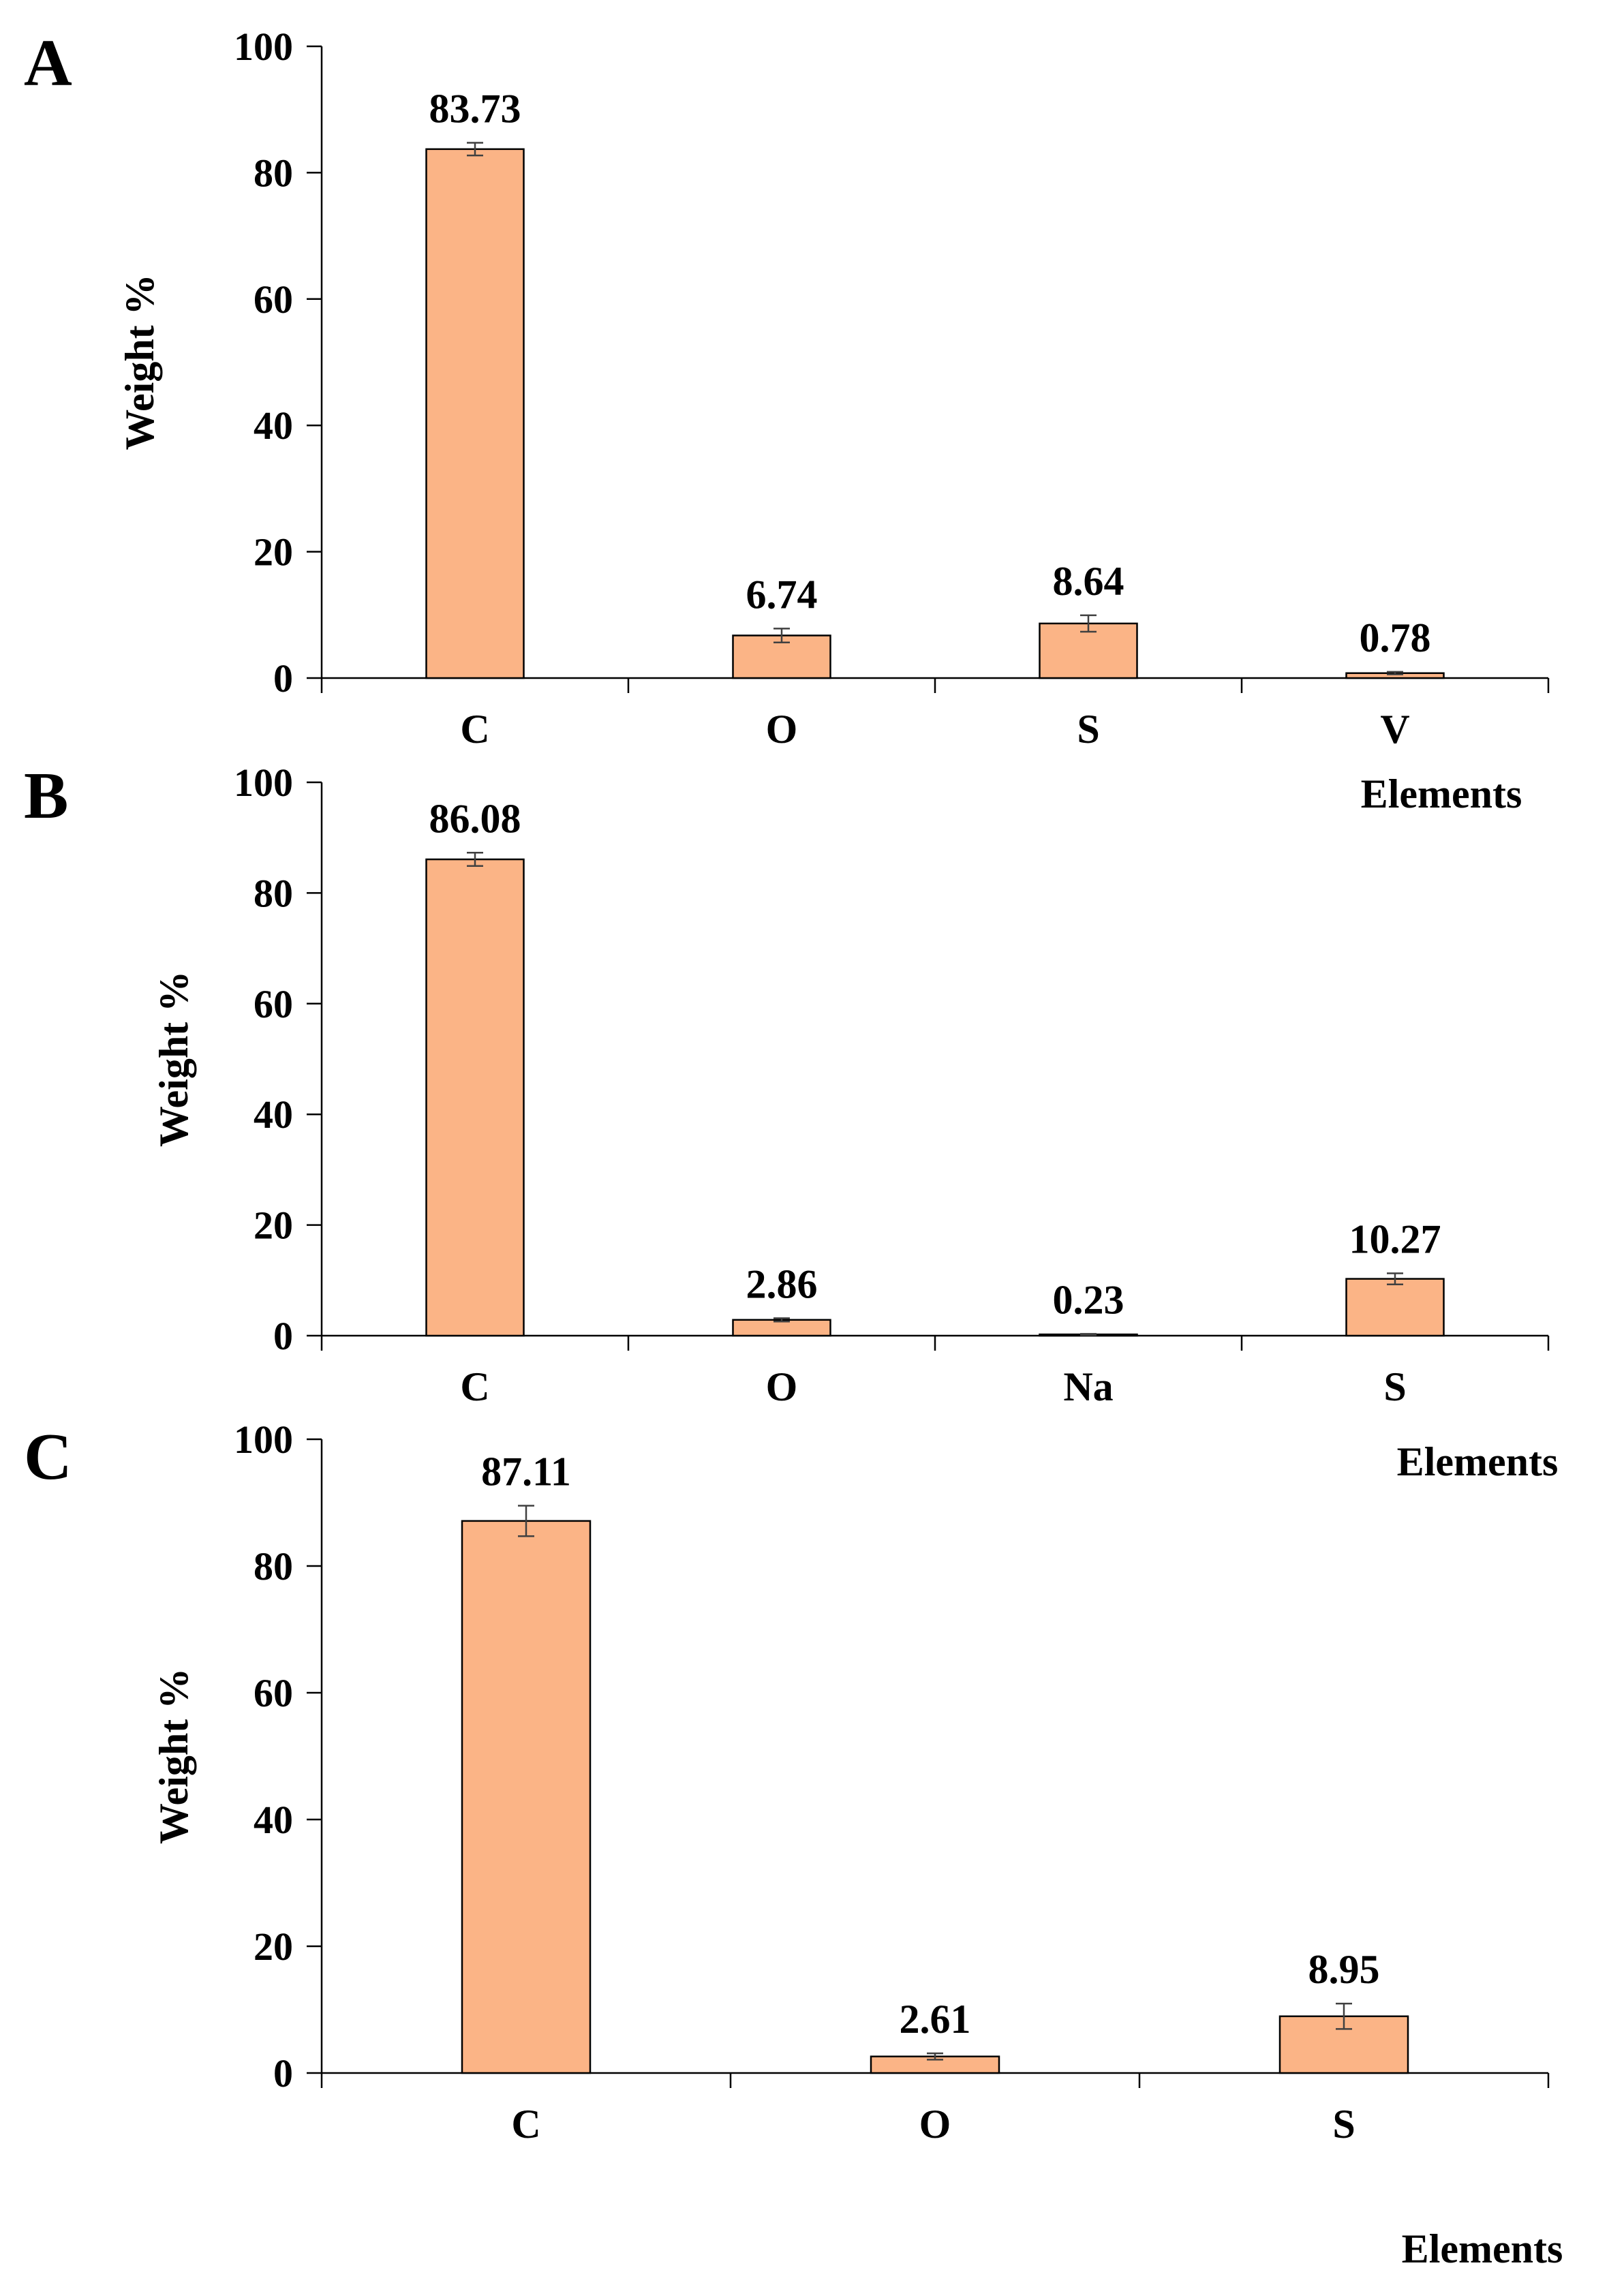  Describe the element at coordinates (48, 63) in the screenshot. I see `panel-label: A` at that location.